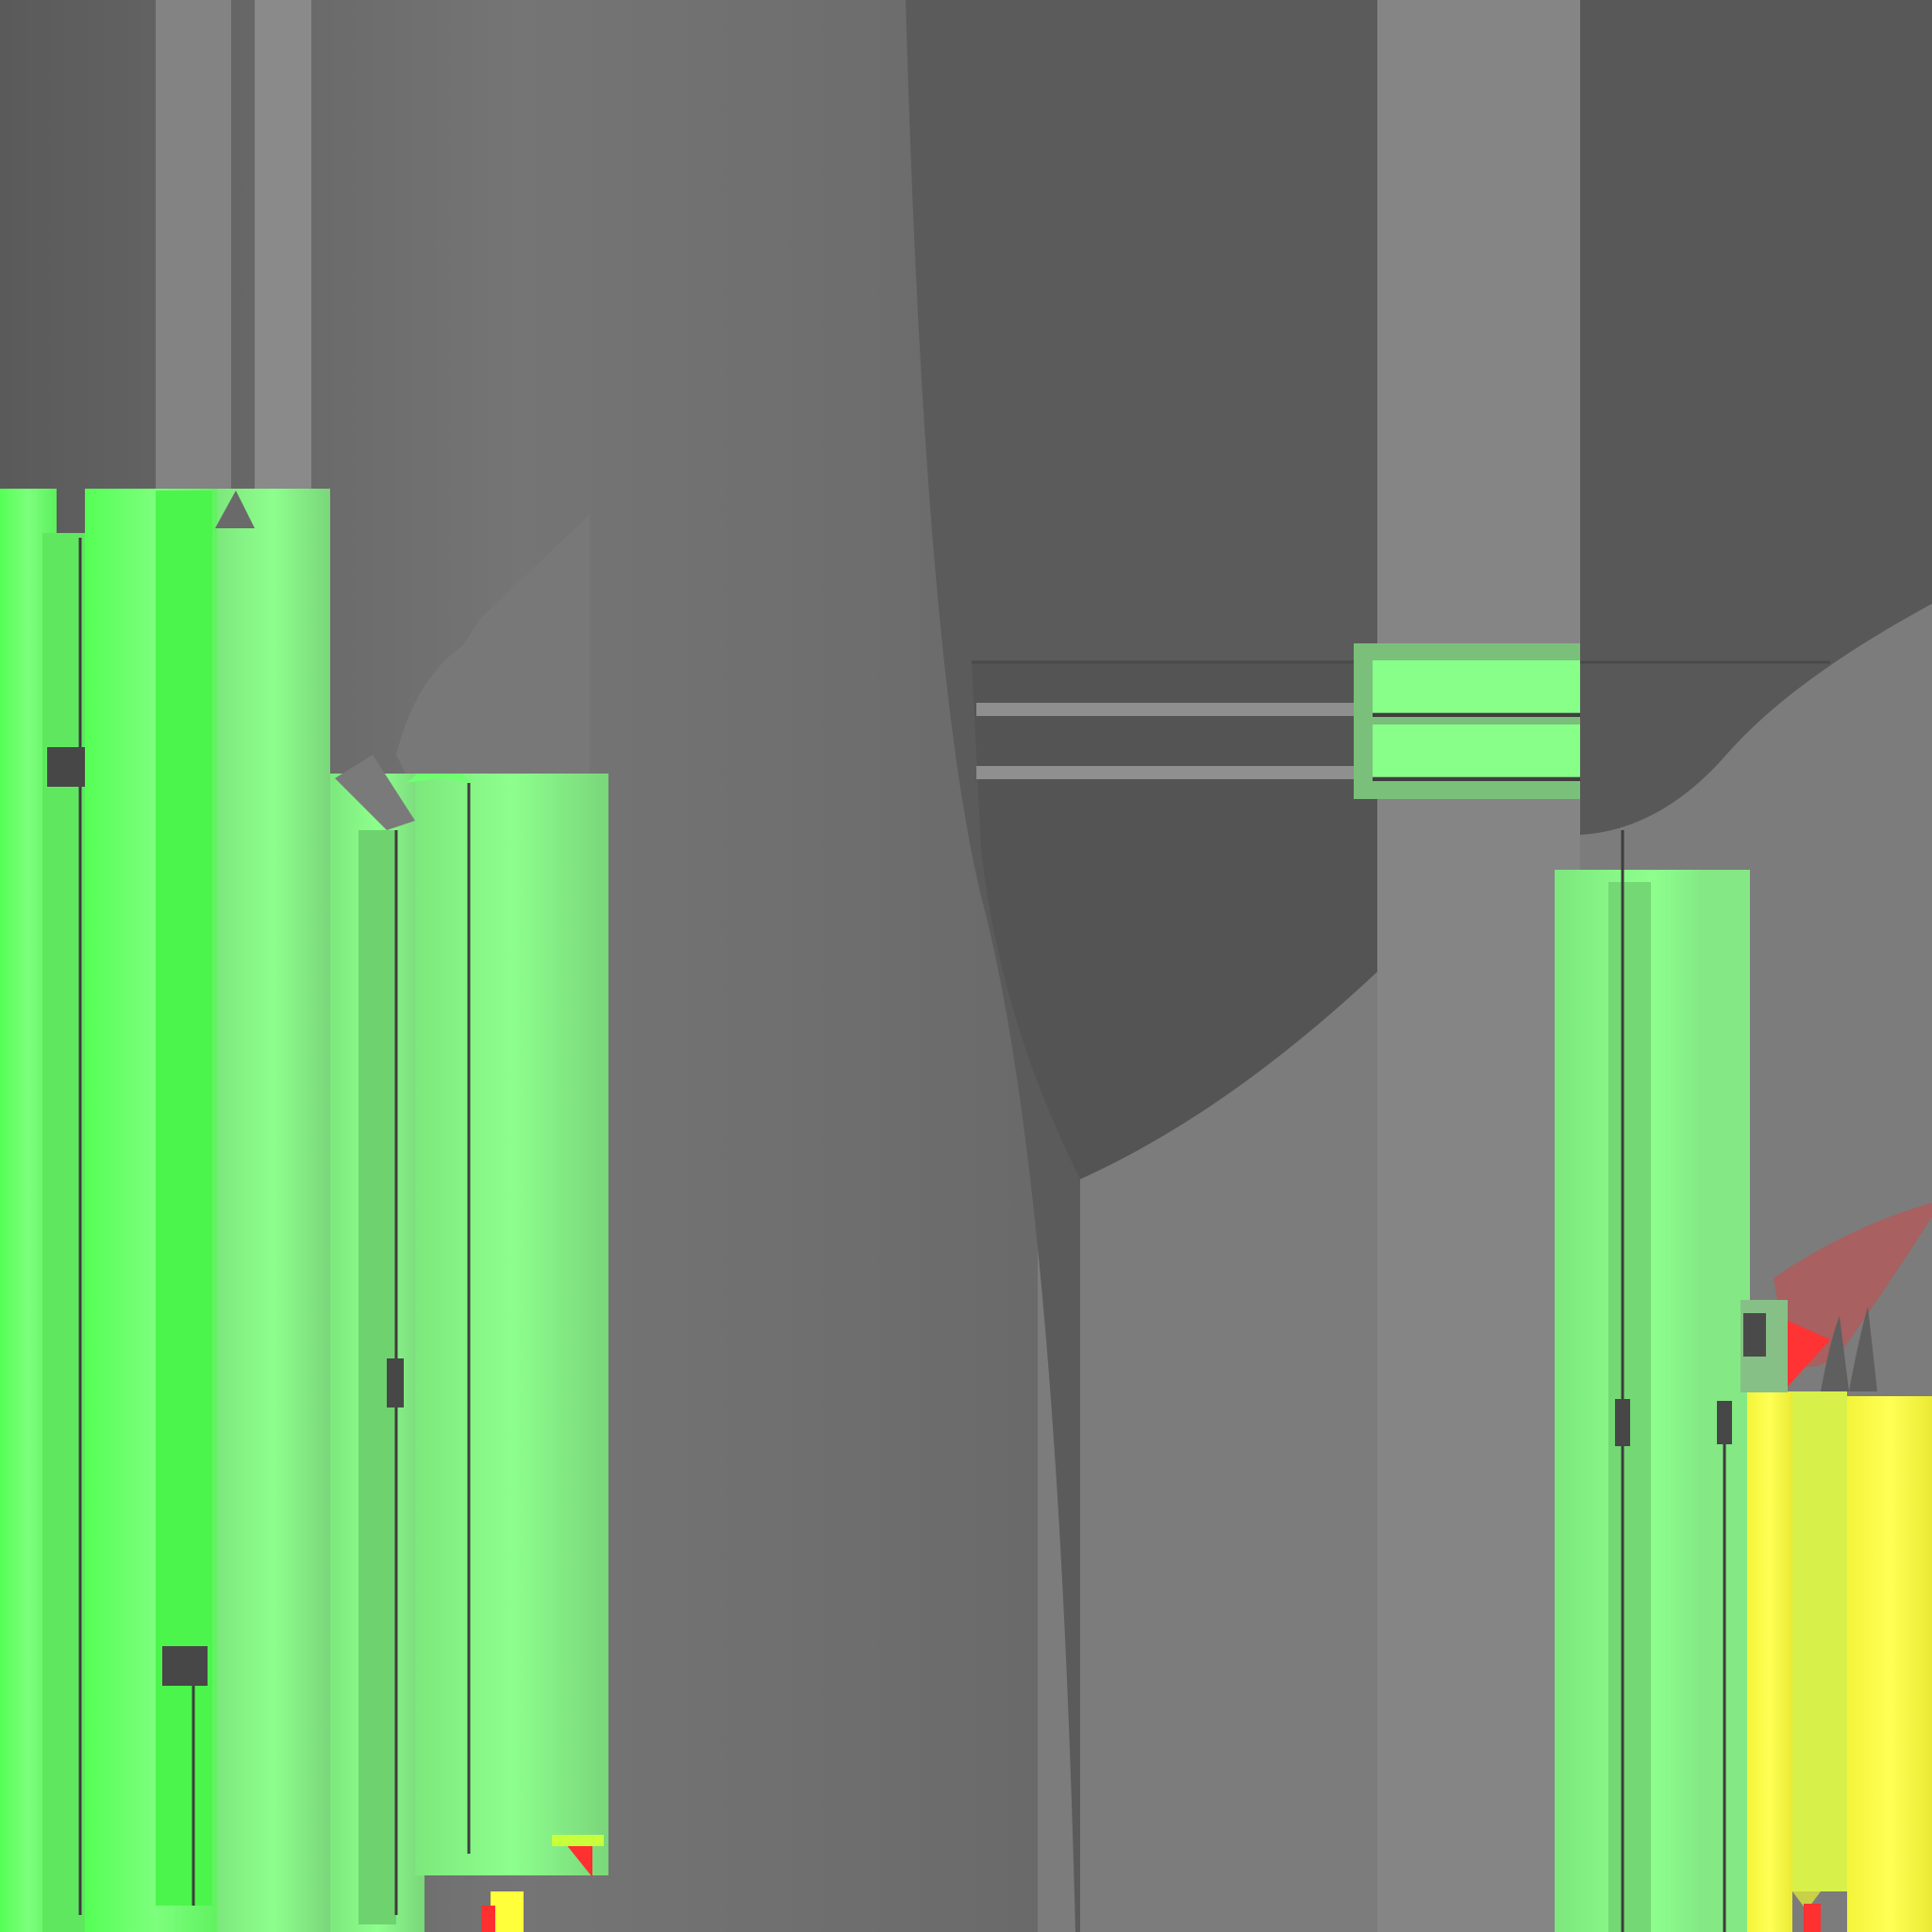 This screenshot has height=1932, width=1932. Describe the element at coordinates (1756, 418) in the screenshot. I see `right-dark-wing` at that location.